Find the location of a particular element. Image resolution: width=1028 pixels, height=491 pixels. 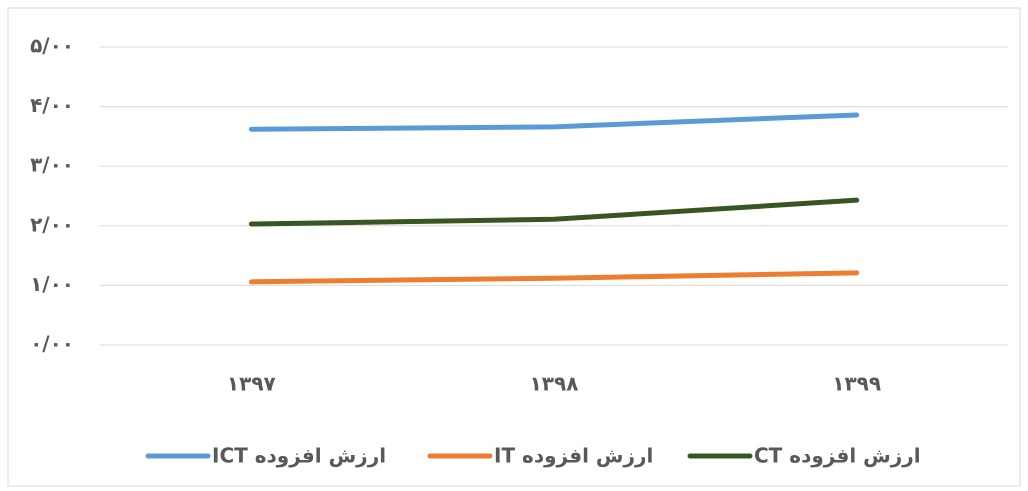

y-tick-label: ۲/۰۰ is located at coordinates (52, 224).